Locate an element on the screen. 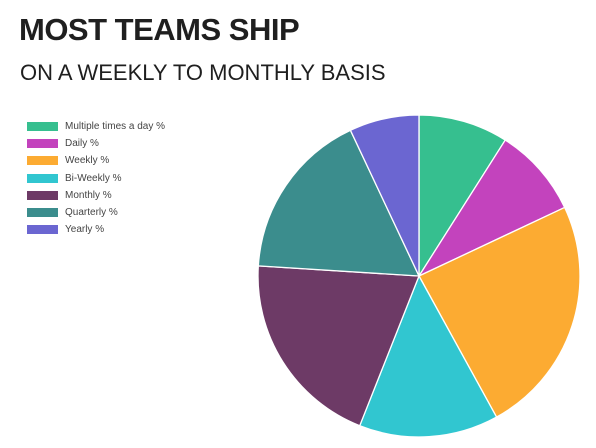  legend-label: Multiple times a day % is located at coordinates (115, 127).